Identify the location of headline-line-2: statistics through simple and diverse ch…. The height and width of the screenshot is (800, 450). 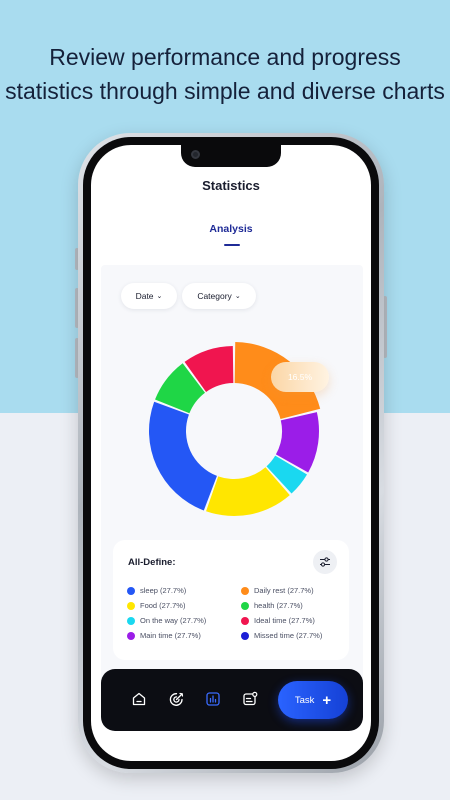
(225, 91).